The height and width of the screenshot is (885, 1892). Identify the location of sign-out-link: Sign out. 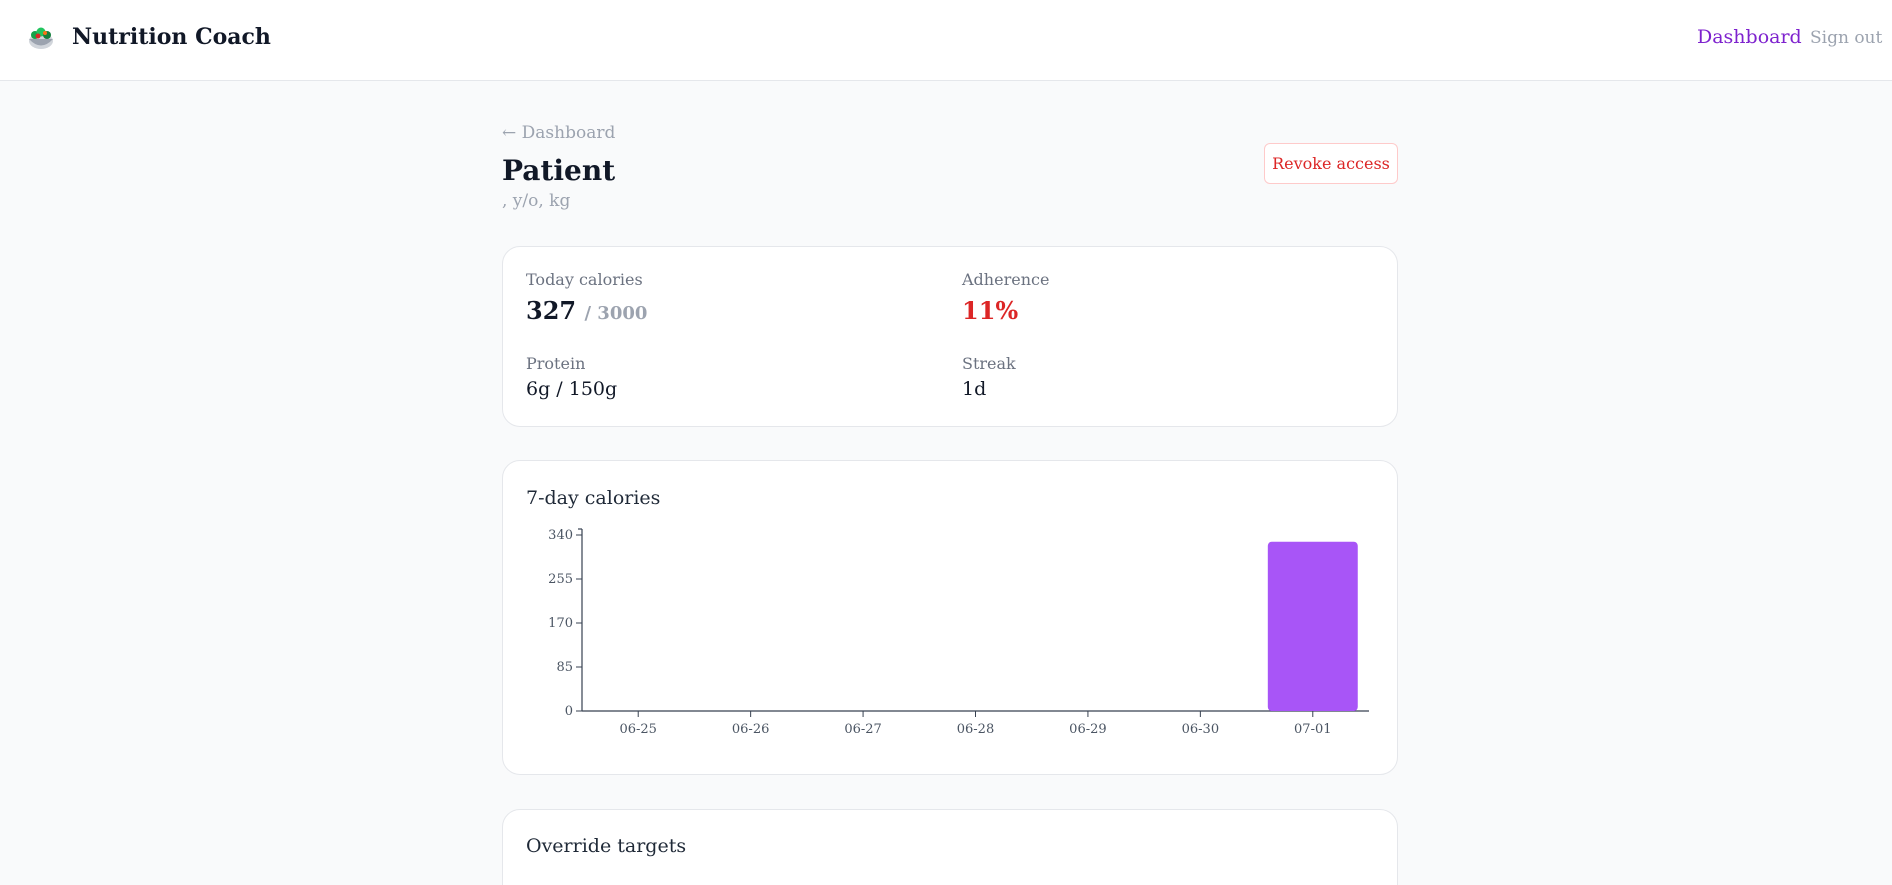
(1846, 38).